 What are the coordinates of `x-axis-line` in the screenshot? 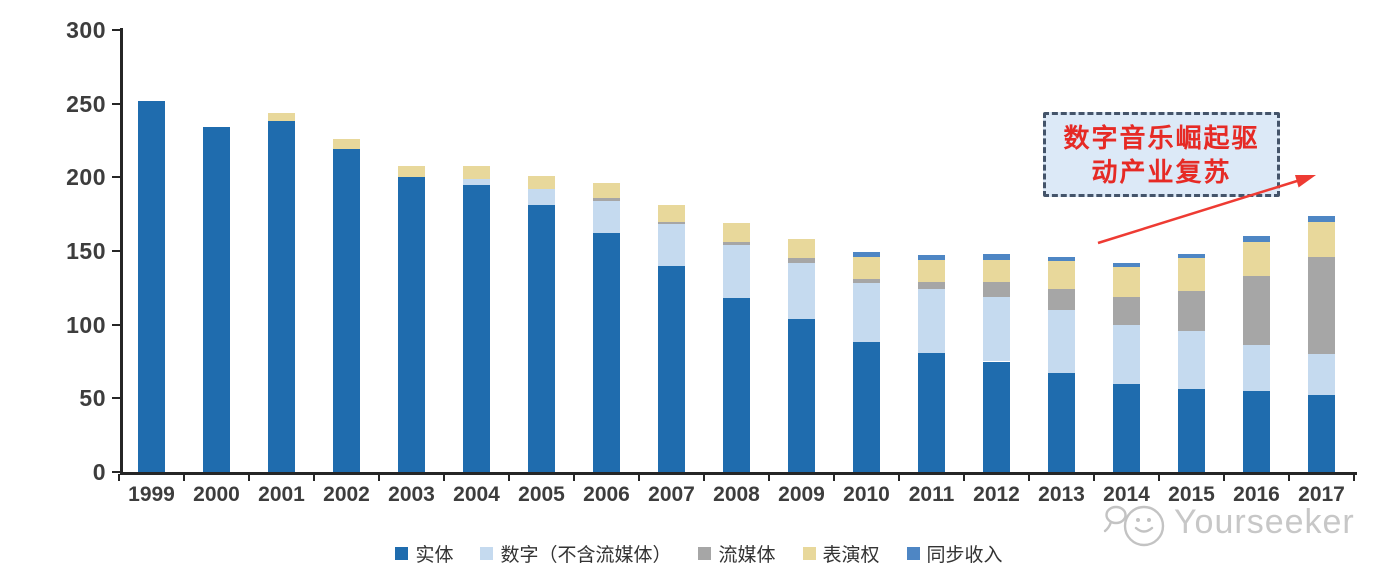 It's located at (738, 473).